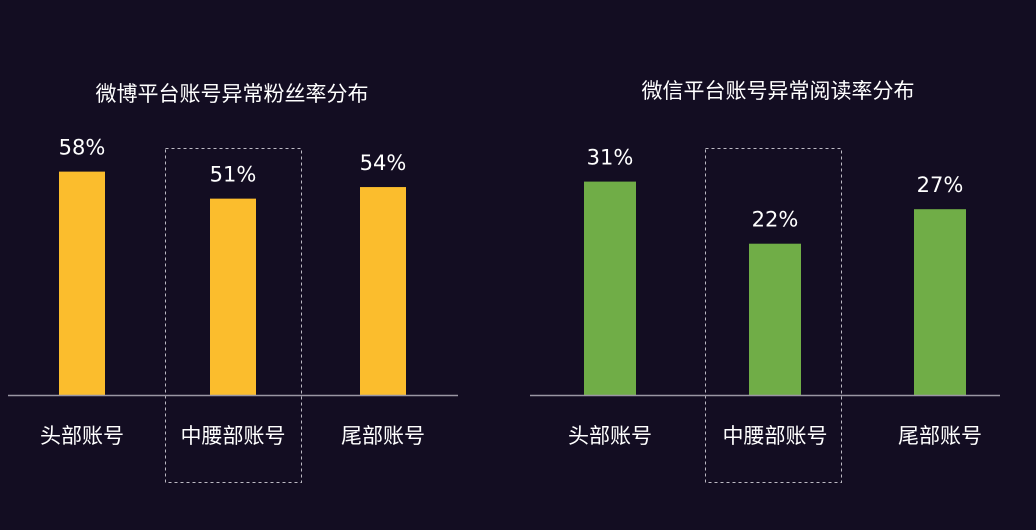  What do you see at coordinates (940, 185) in the screenshot?
I see `value-label: 27%` at bounding box center [940, 185].